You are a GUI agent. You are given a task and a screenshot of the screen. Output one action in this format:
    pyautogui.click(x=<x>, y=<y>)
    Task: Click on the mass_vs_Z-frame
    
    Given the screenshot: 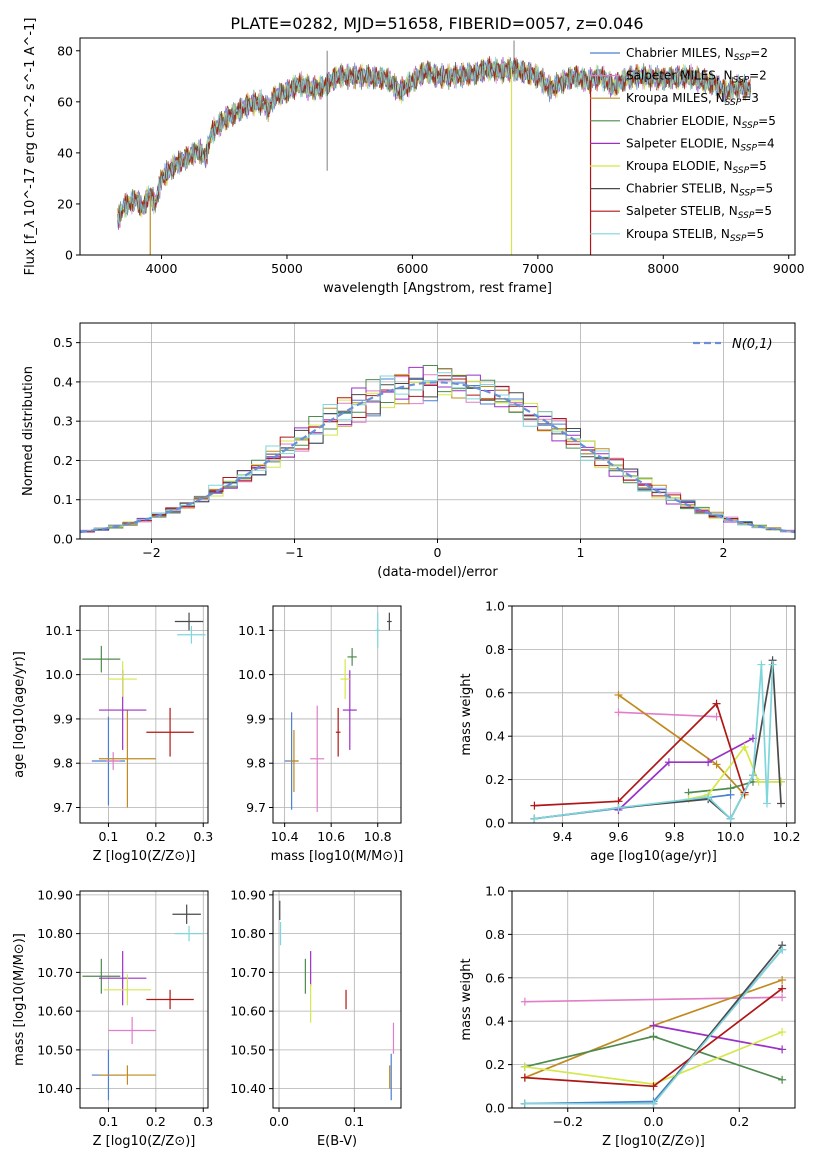 What is the action you would take?
    pyautogui.click(x=144, y=999)
    